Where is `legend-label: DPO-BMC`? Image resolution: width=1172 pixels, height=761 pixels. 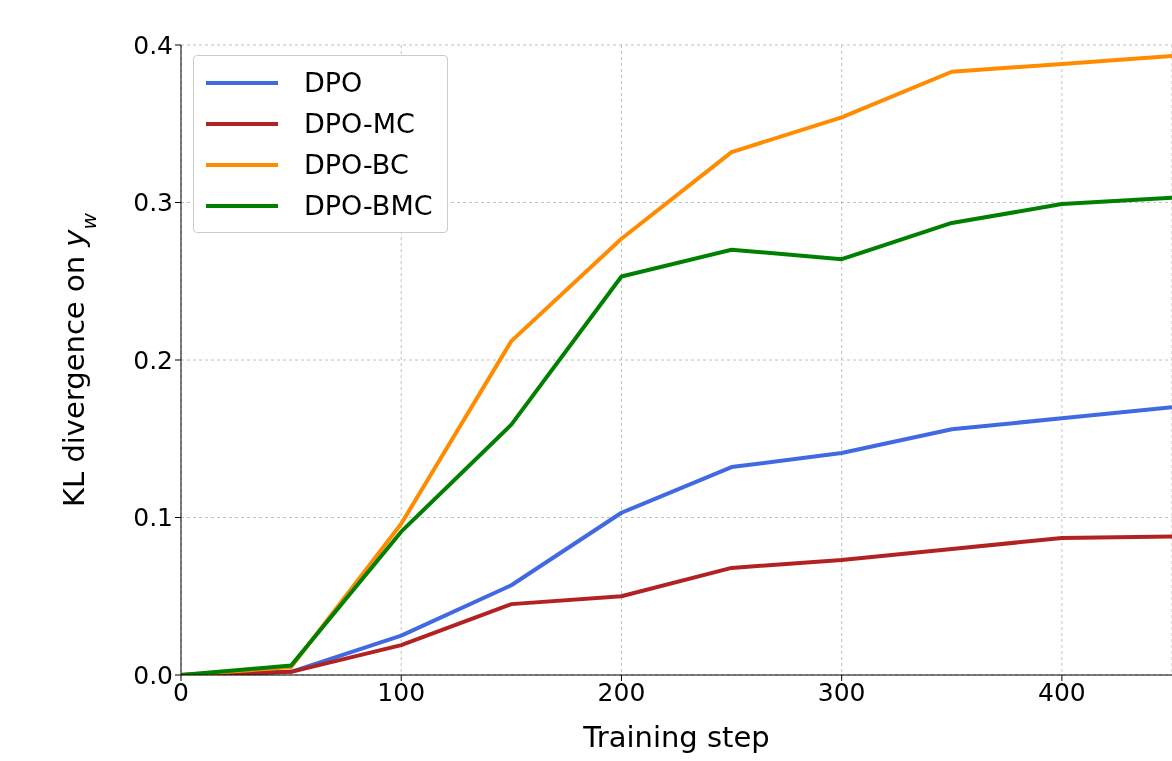
legend-label: DPO-BMC is located at coordinates (368, 205).